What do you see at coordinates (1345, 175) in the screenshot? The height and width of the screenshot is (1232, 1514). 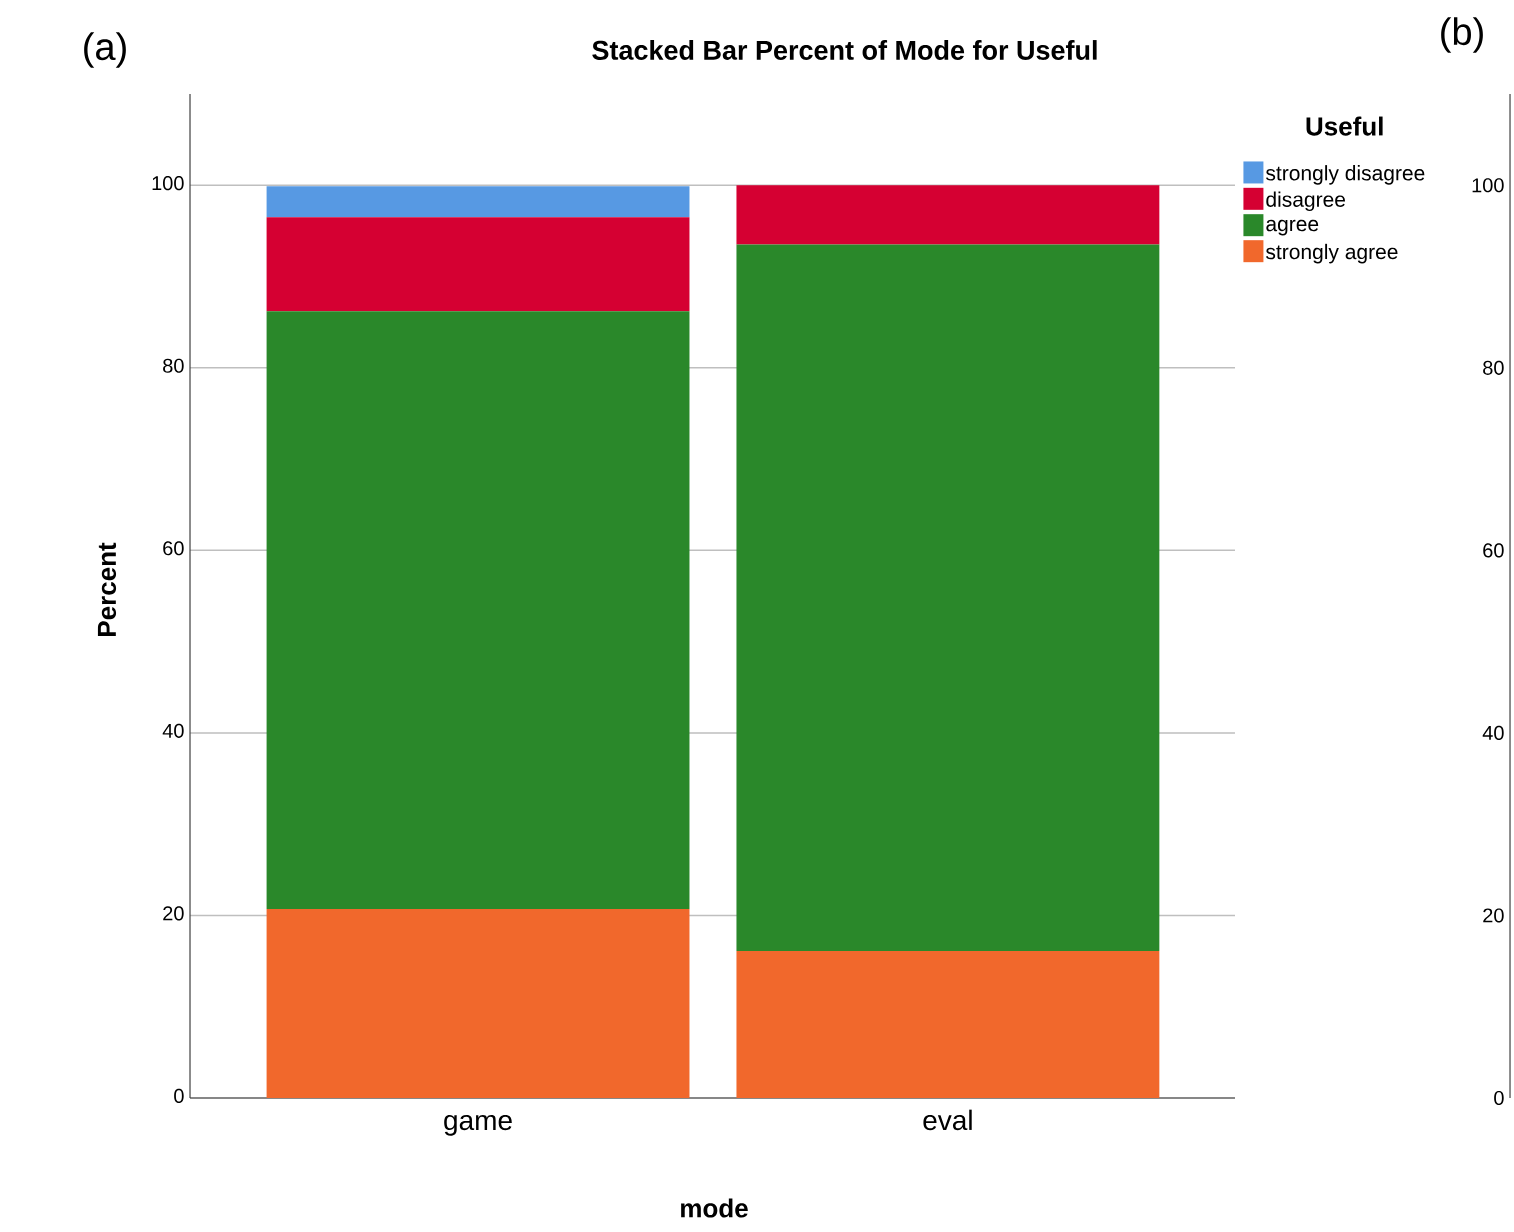 I see `legend-label: strongly disagree` at bounding box center [1345, 175].